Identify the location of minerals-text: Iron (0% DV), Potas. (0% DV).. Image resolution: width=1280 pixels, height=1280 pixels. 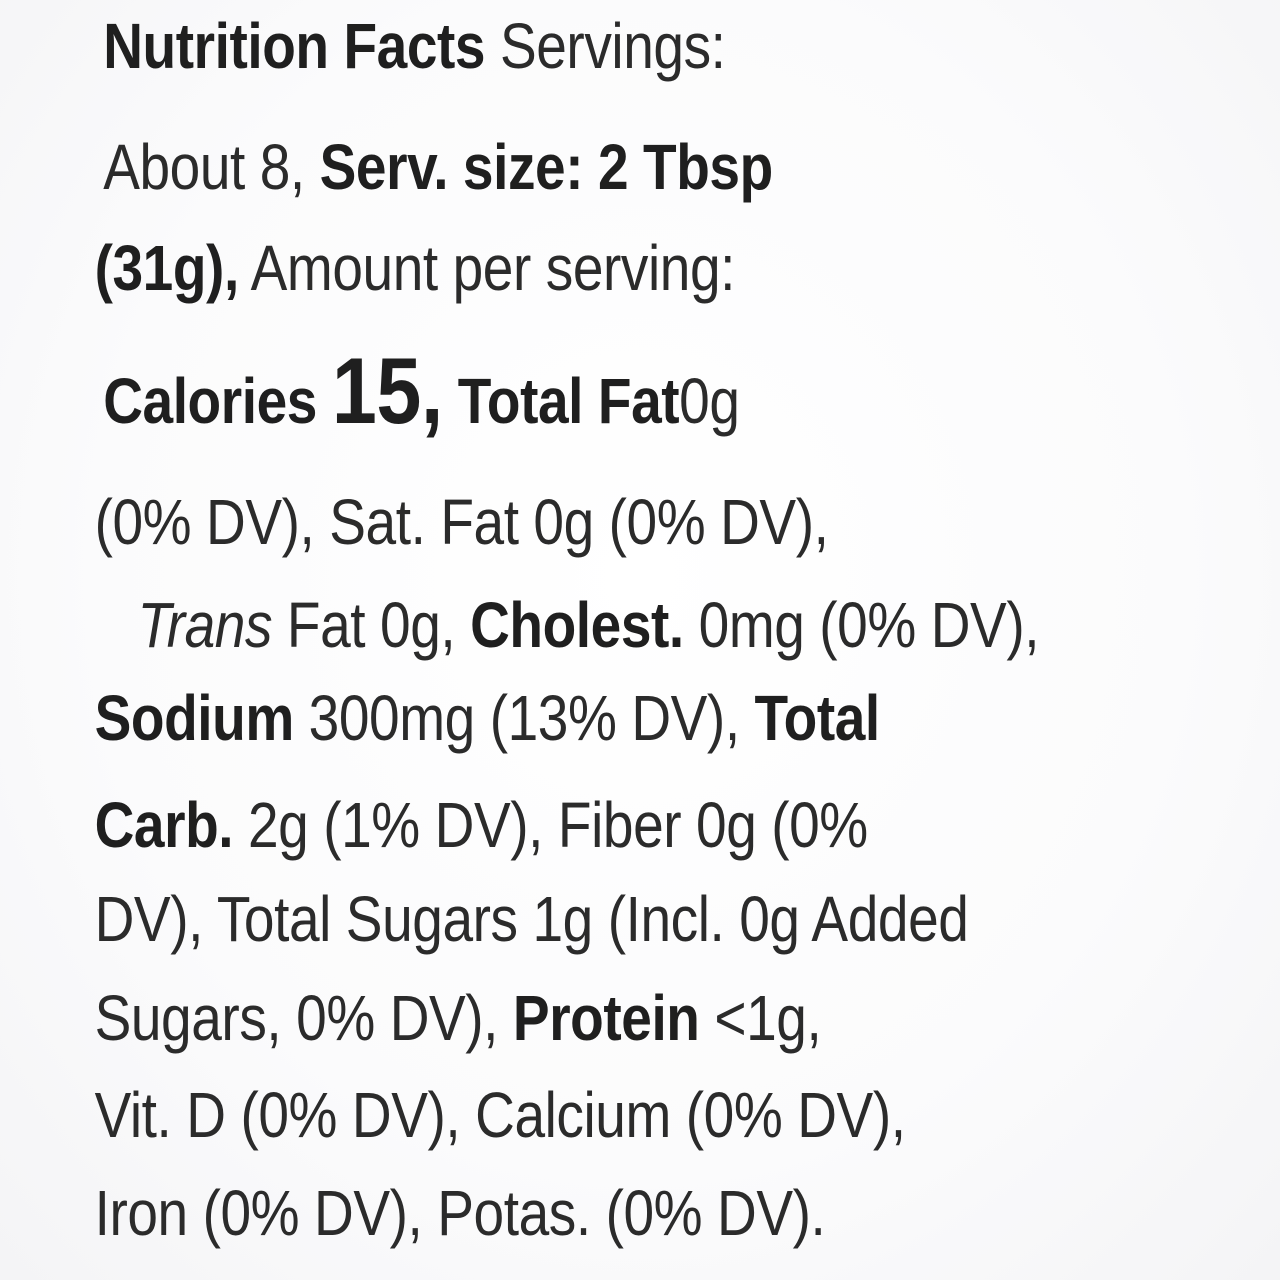
(460, 1213).